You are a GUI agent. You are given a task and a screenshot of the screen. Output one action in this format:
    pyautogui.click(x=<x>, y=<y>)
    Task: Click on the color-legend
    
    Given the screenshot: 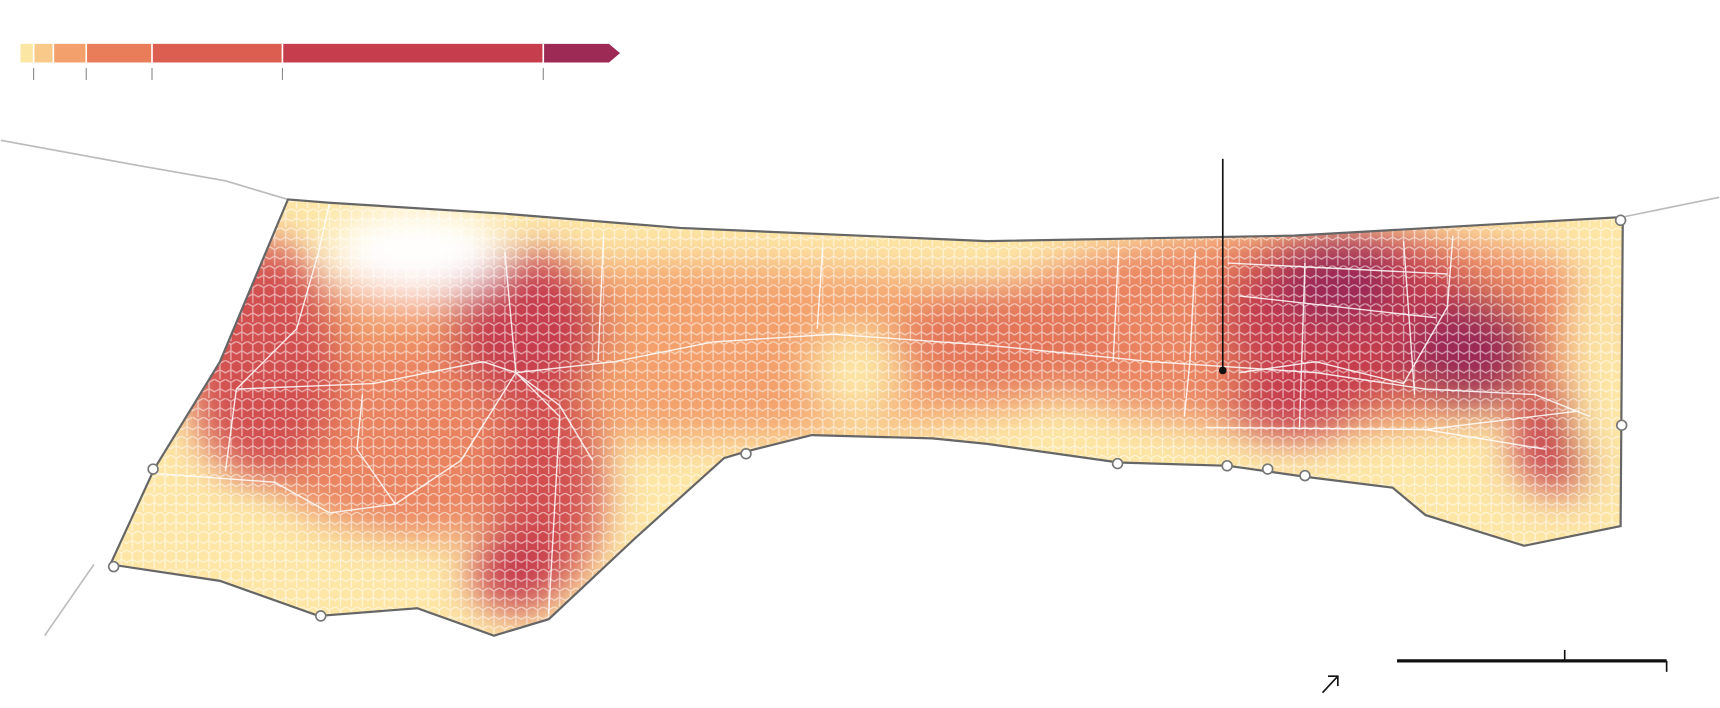 What is the action you would take?
    pyautogui.click(x=320, y=62)
    